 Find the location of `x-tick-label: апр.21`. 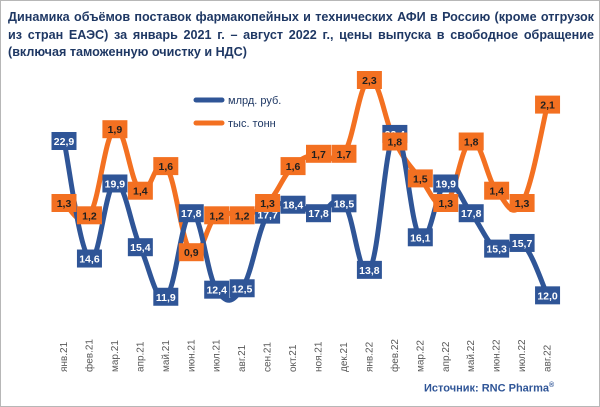

x-tick-label: апр.21 is located at coordinates (140, 356).